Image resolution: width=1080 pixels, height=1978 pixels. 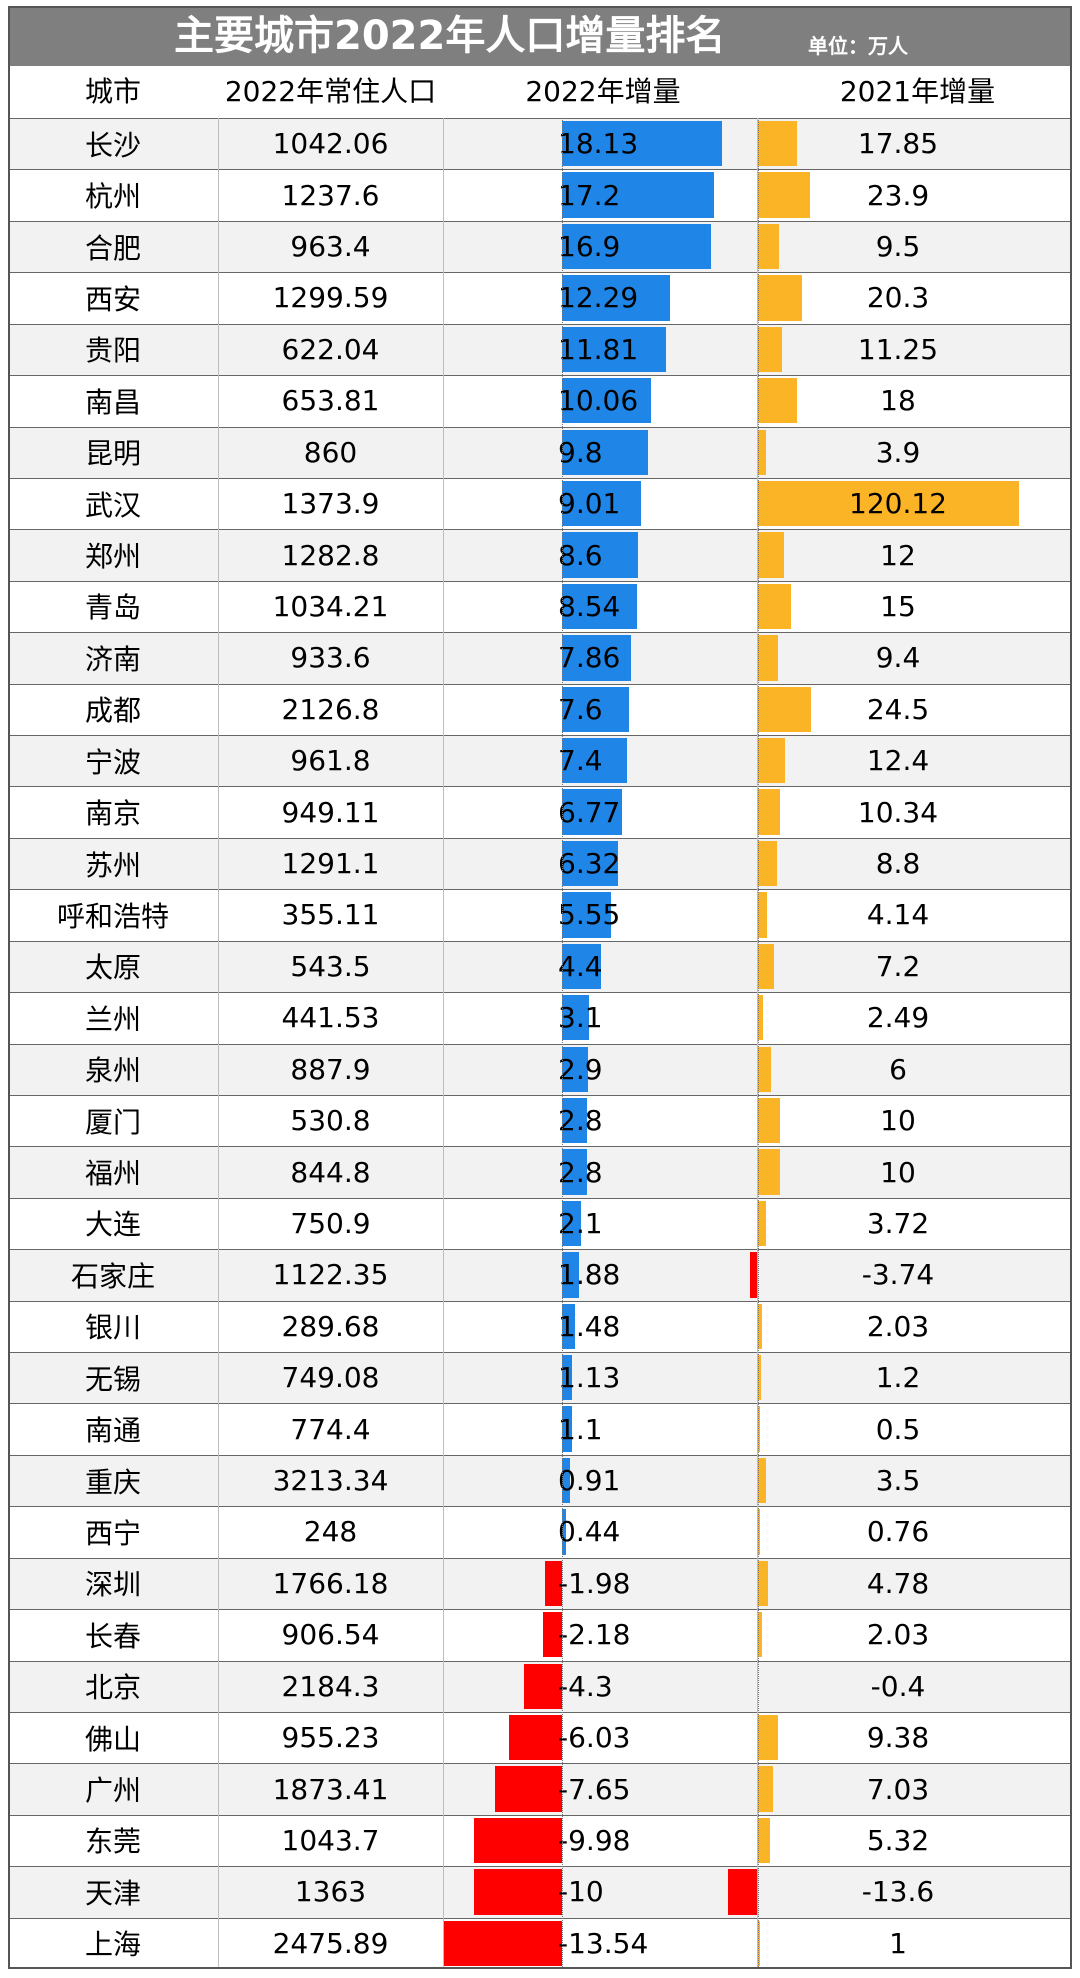 I want to click on city-cell: 太原, so click(x=112, y=968).